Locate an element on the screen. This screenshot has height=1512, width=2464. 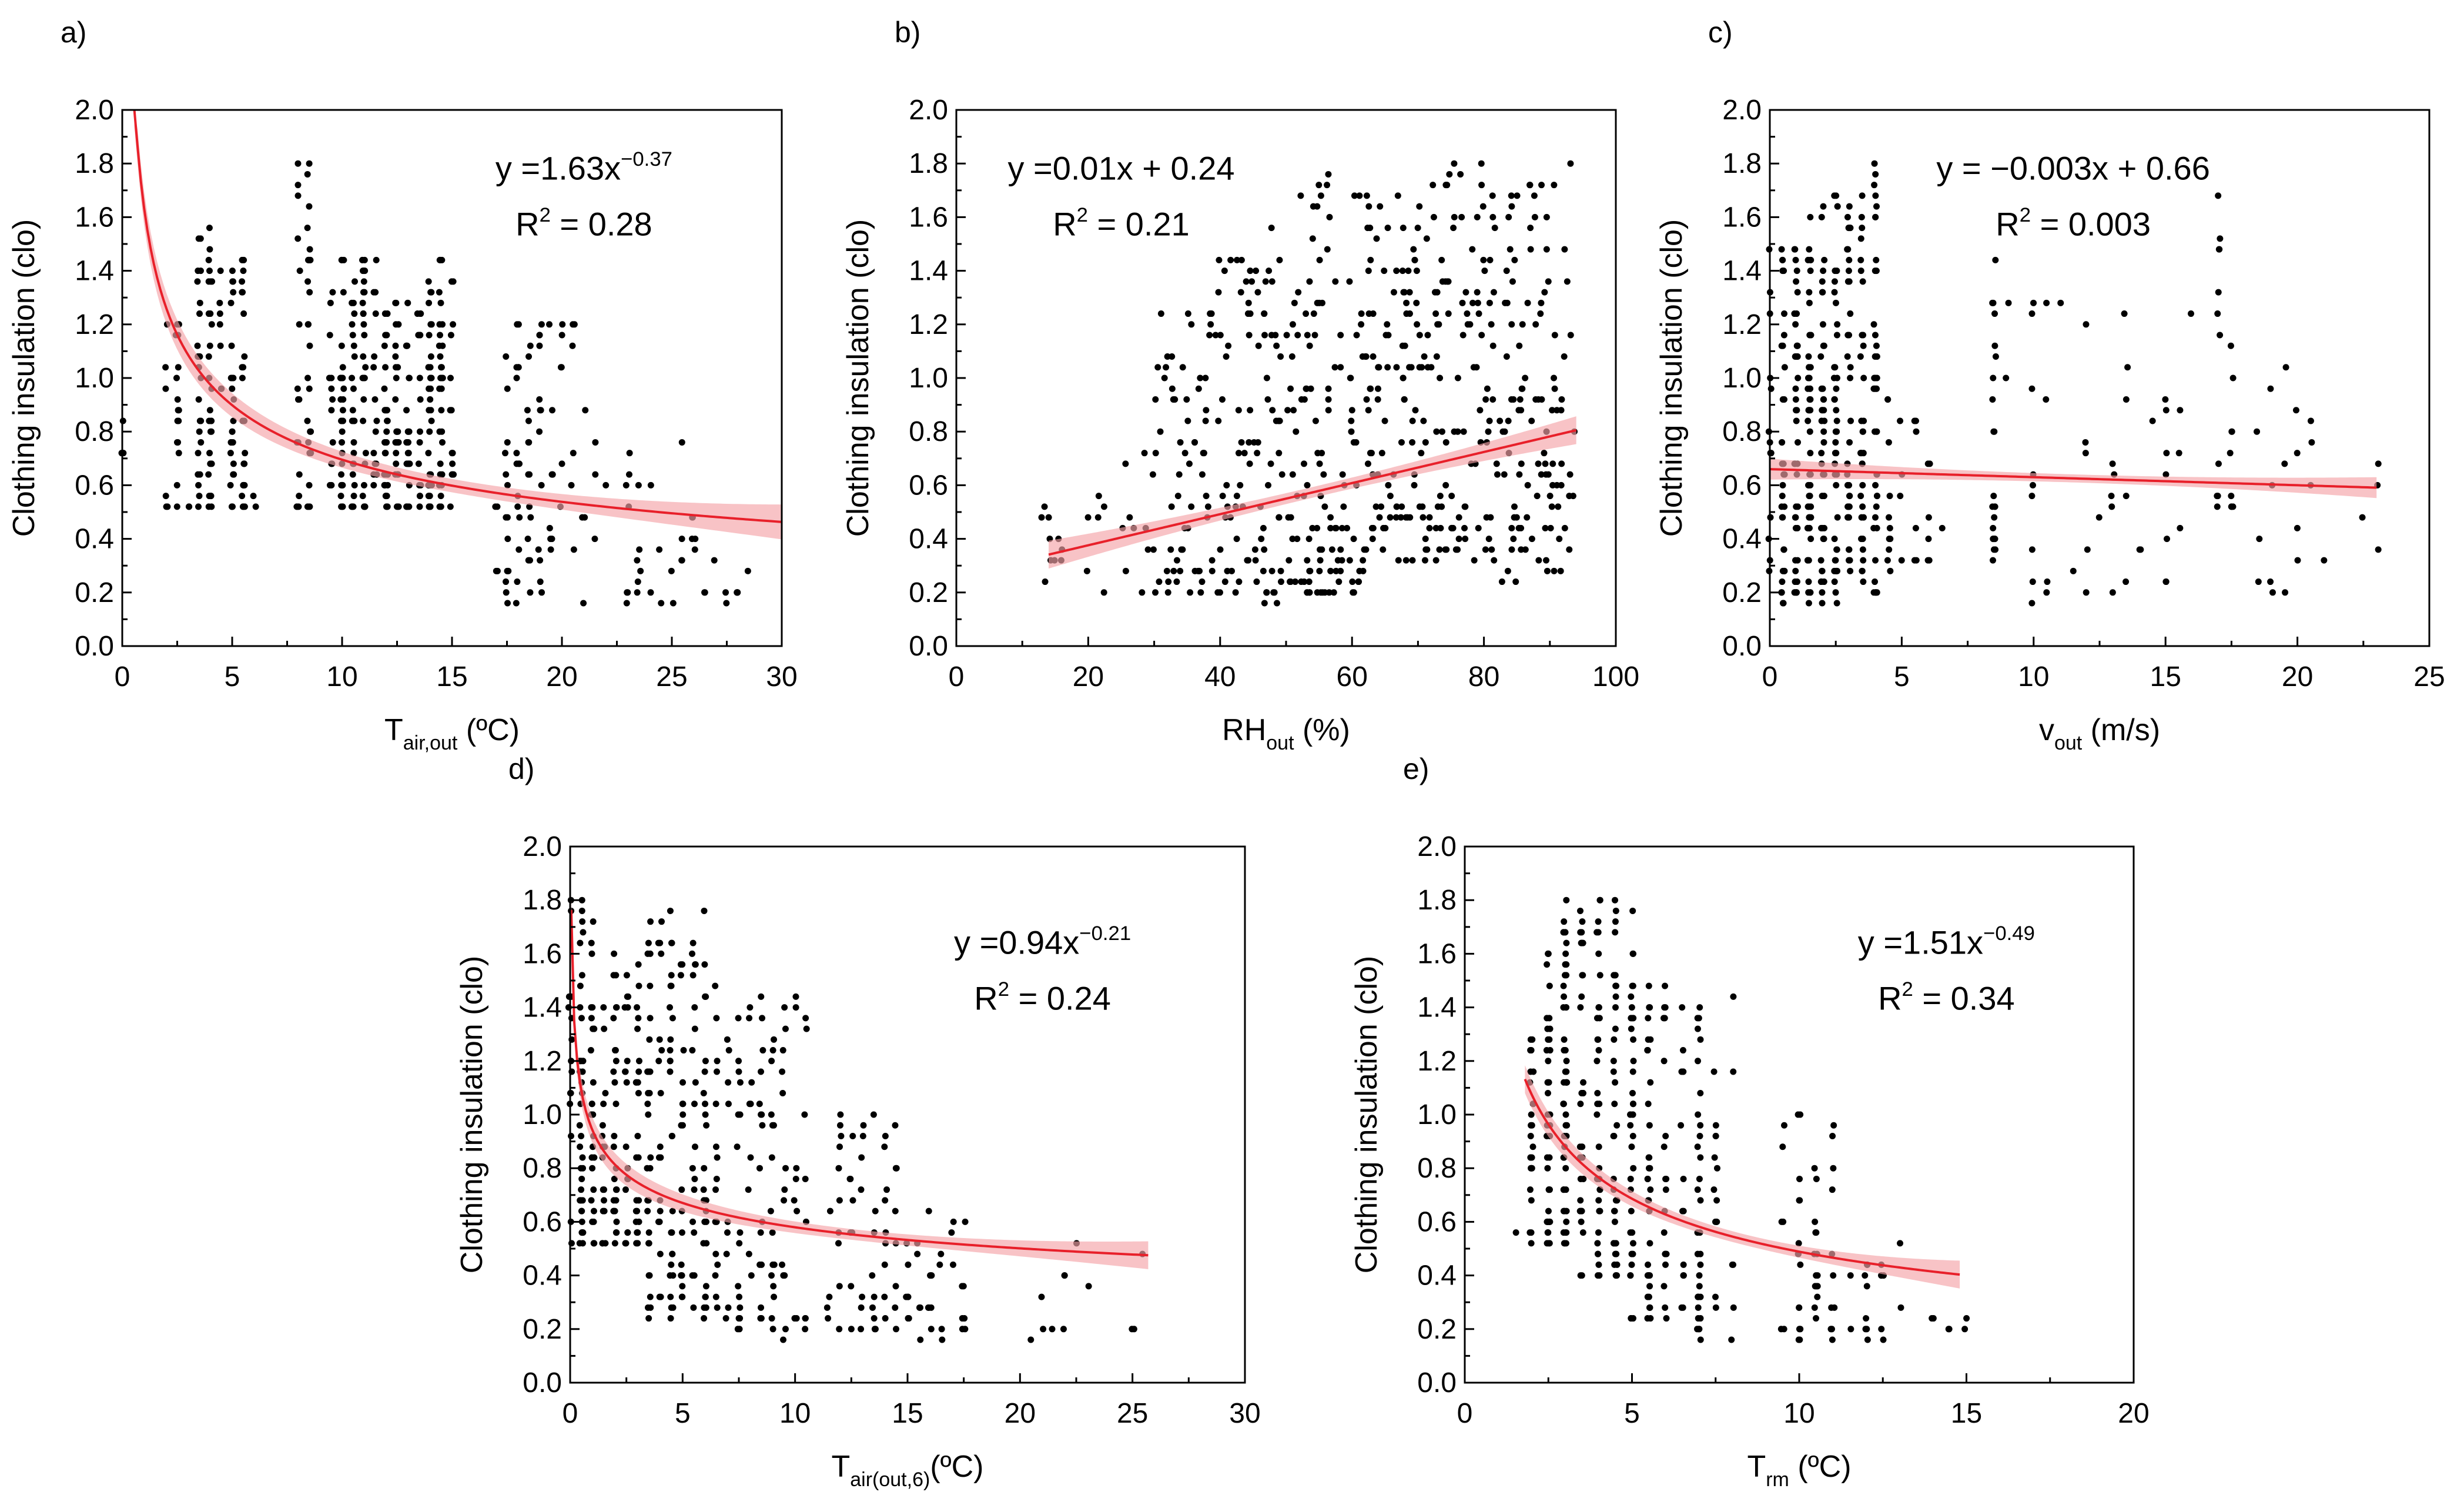
y-tick-label: 2.0 is located at coordinates (94, 111).